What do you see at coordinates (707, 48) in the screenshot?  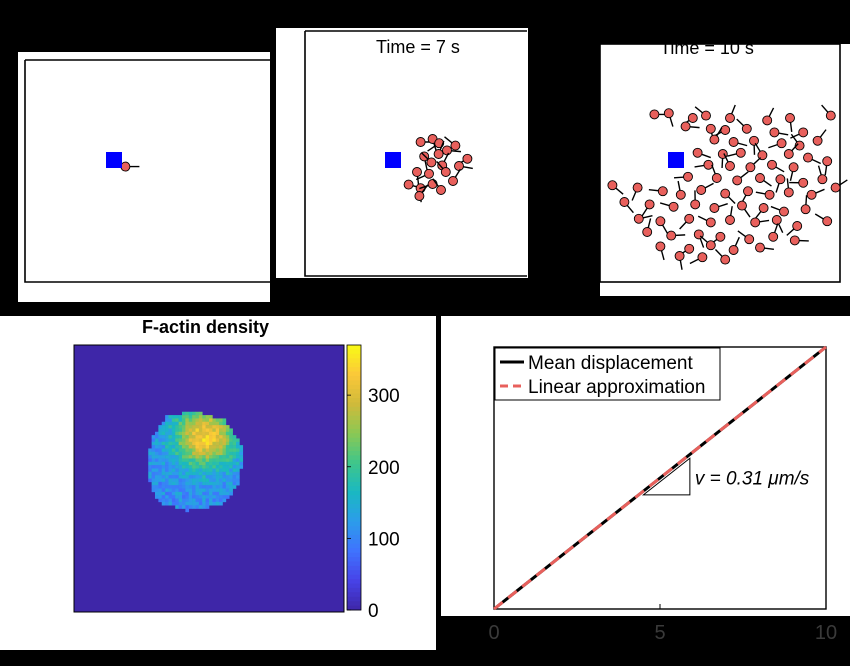 I see `snapshot-3-title: Time = 10 s` at bounding box center [707, 48].